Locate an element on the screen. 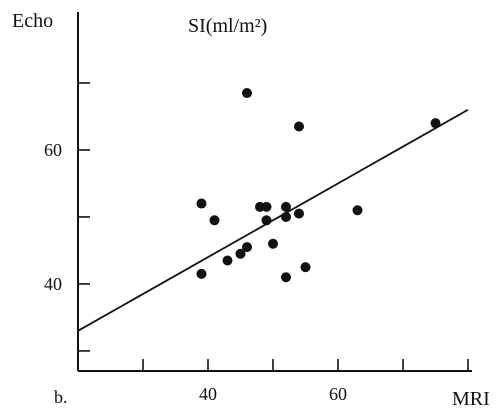 This screenshot has height=412, width=503. panel-label: b. is located at coordinates (61, 397).